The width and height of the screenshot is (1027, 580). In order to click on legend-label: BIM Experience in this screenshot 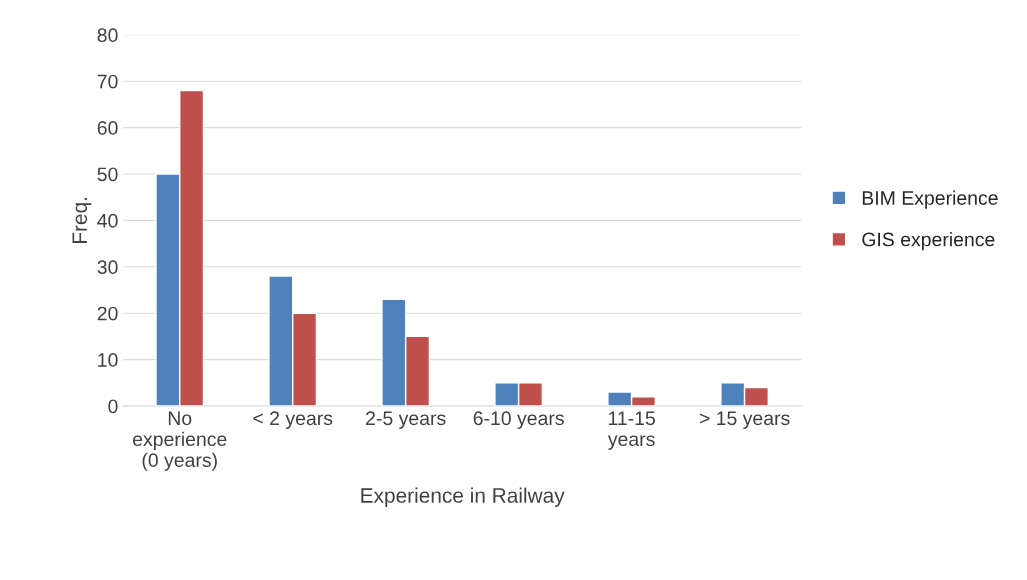, I will do `click(930, 199)`.